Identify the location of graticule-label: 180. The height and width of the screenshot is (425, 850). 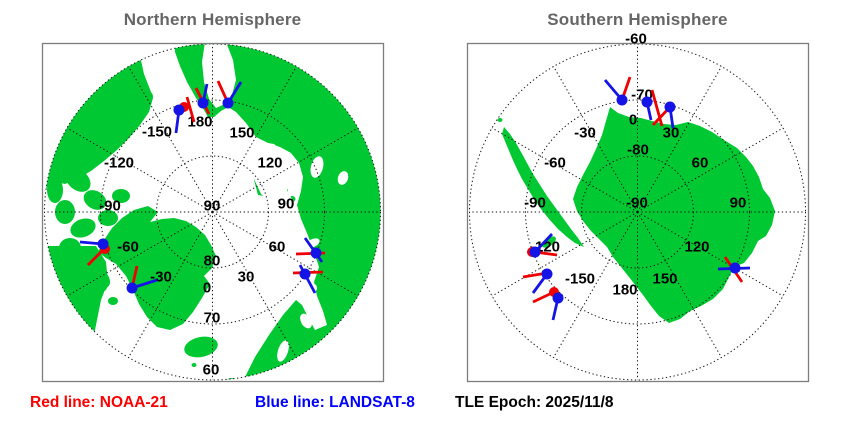
(624, 290).